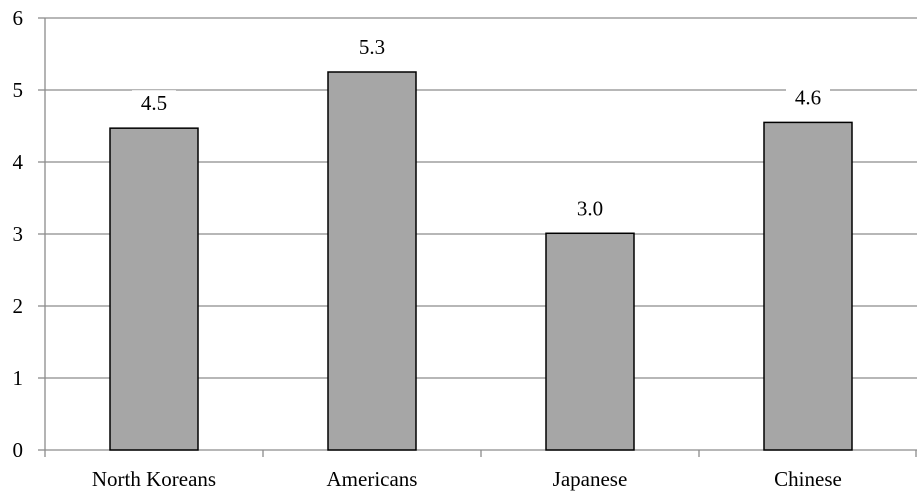  What do you see at coordinates (18, 306) in the screenshot?
I see `y-tick-label: 2` at bounding box center [18, 306].